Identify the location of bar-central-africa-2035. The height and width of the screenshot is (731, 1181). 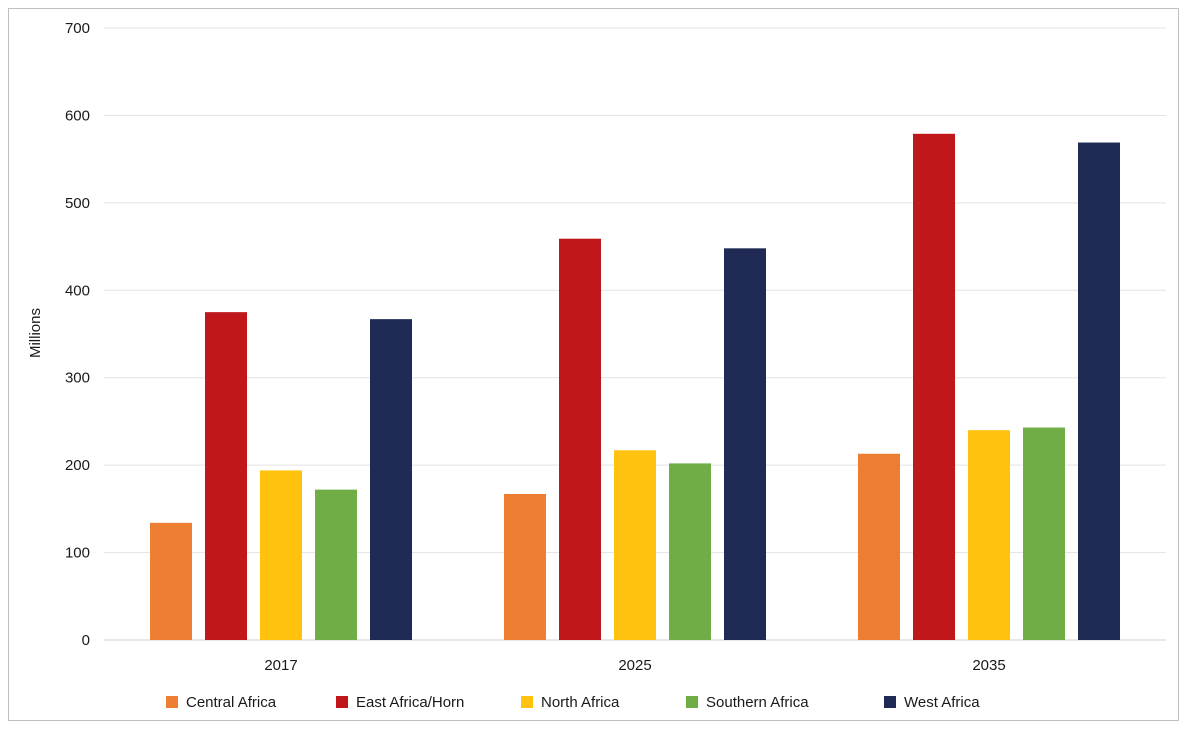
(879, 546).